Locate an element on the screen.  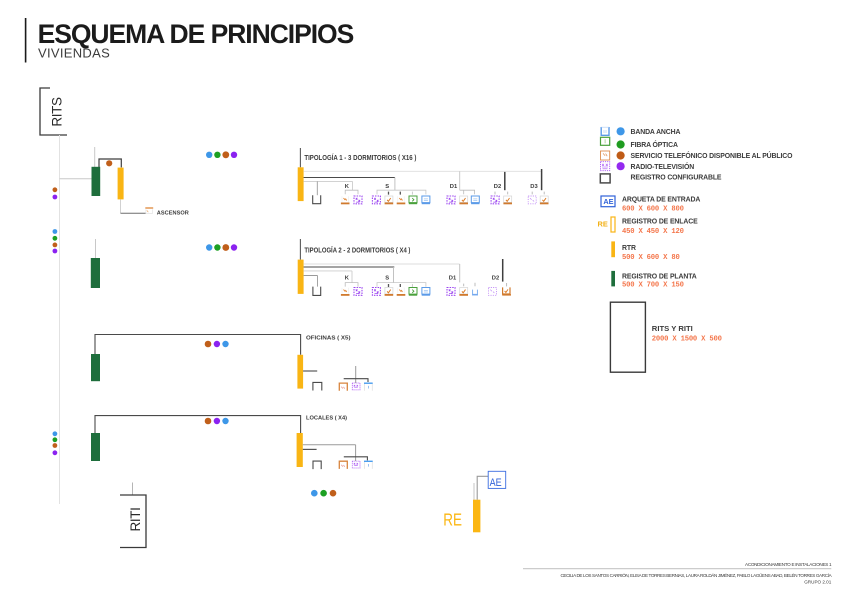
svg-text: RITI is located at coordinates (135, 520).